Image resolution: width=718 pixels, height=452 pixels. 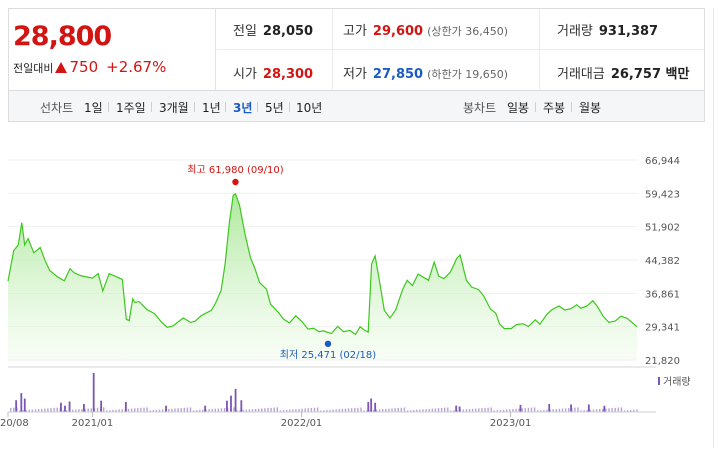 I want to click on up-triangle-icon, so click(x=61, y=67).